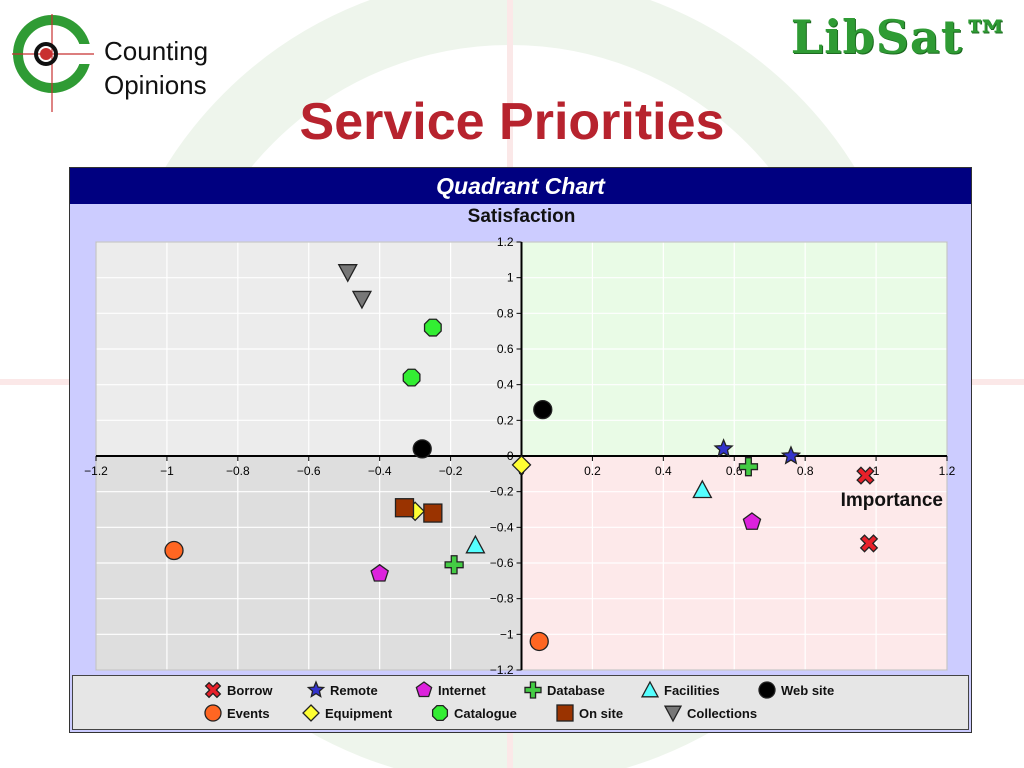 This screenshot has width=1024, height=768. I want to click on legend-marker-triangle-up-icon, so click(650, 689).